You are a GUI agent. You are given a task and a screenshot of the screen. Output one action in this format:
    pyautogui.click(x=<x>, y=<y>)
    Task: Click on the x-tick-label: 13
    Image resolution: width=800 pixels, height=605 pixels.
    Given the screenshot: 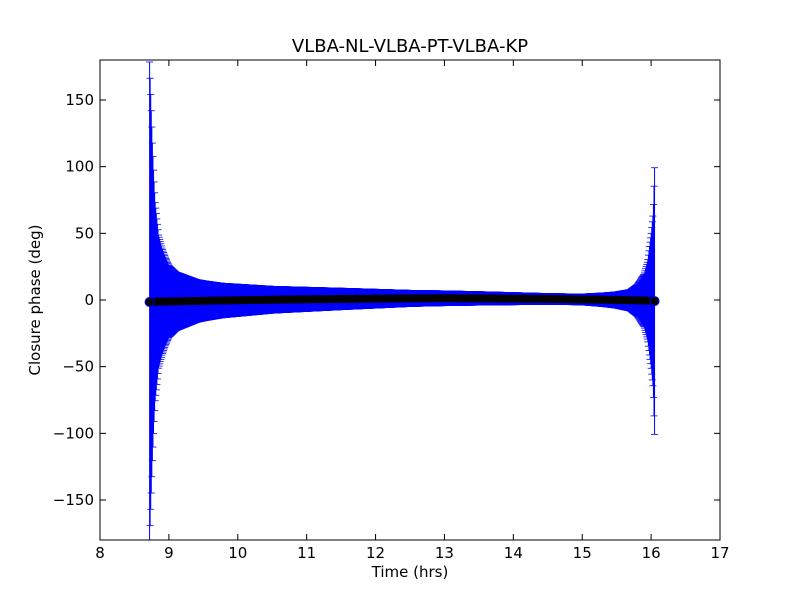 What is the action you would take?
    pyautogui.click(x=444, y=553)
    